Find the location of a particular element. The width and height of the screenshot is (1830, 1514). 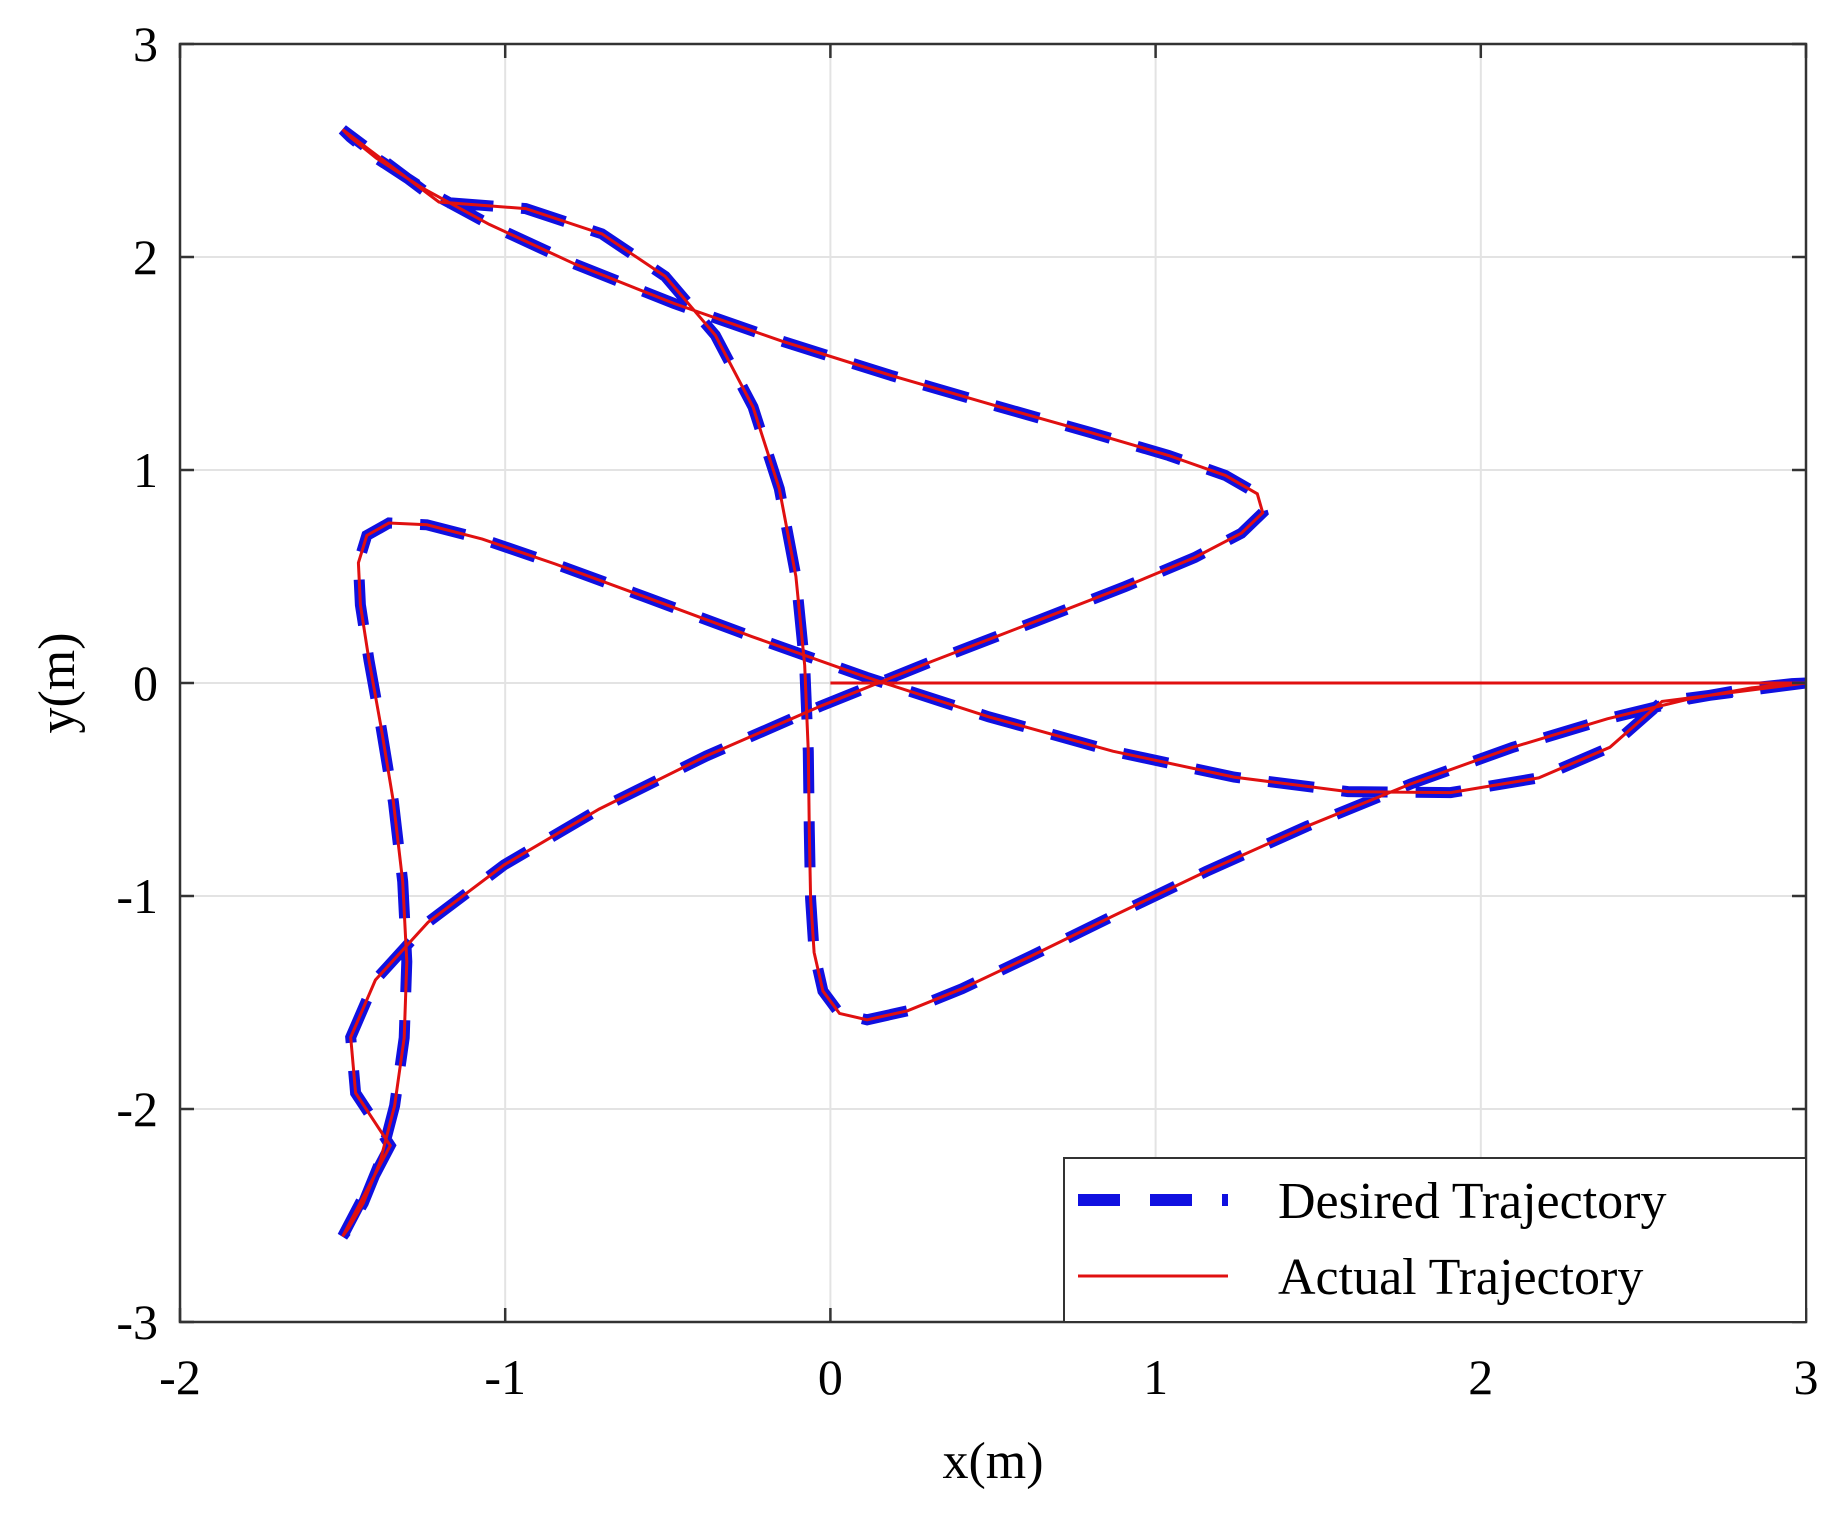

x-tick-label: 1 is located at coordinates (1155, 1377).